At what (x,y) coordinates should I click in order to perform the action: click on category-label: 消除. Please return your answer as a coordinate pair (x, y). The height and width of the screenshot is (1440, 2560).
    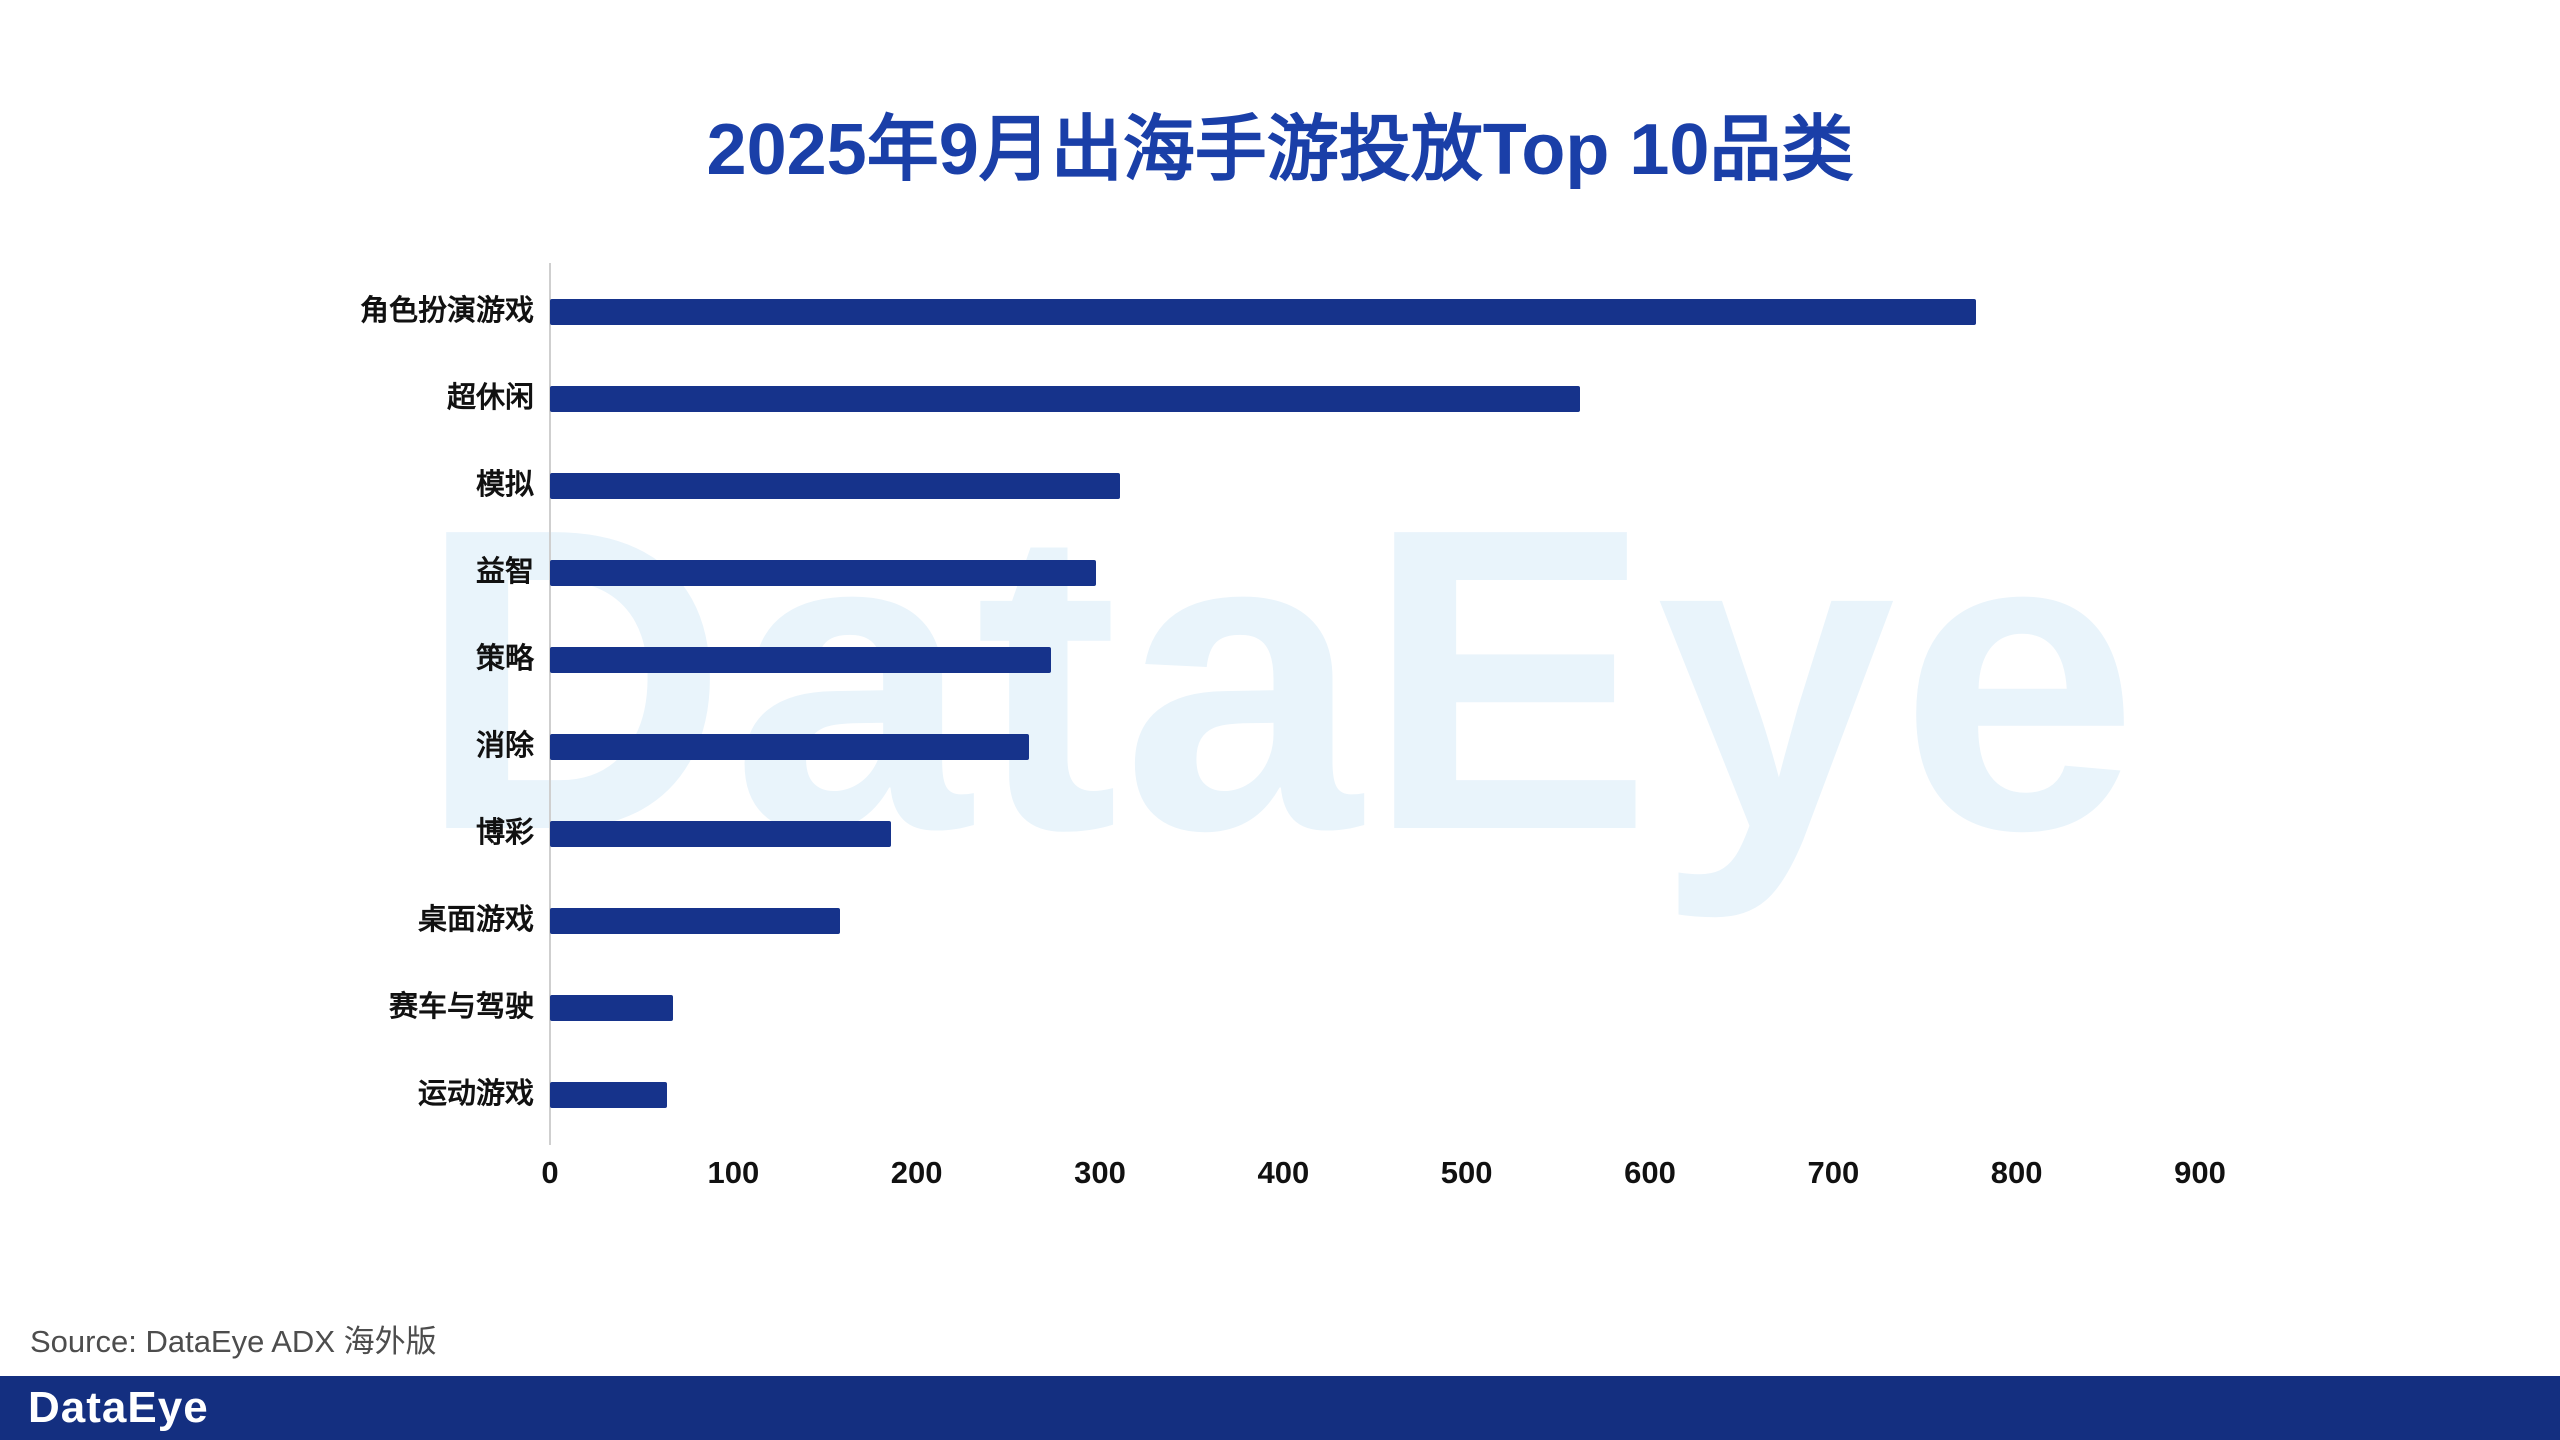
    Looking at the image, I should click on (504, 746).